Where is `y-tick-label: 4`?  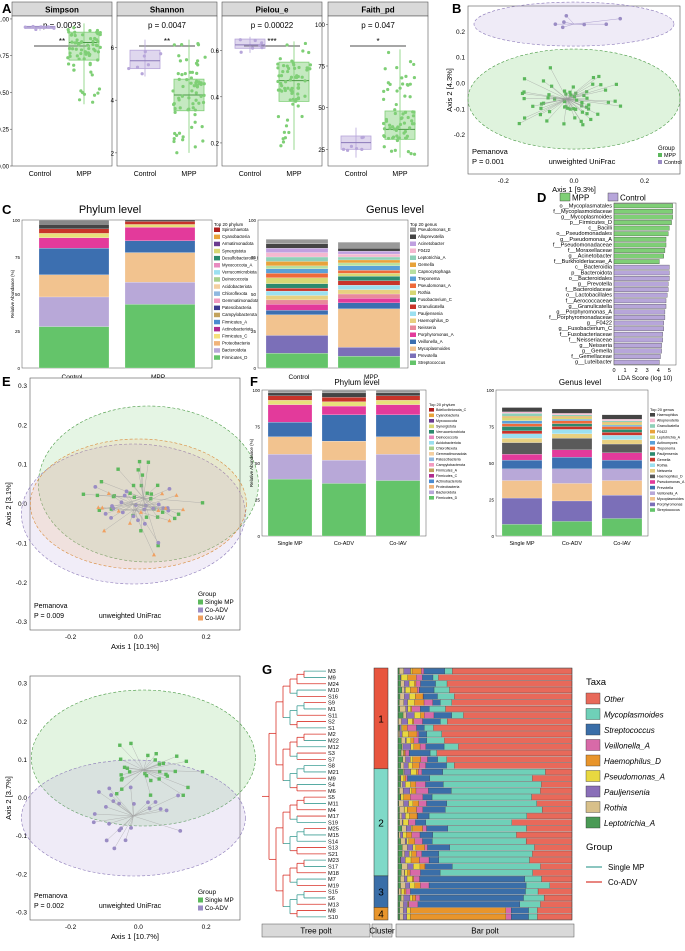
y-tick-label: 4 is located at coordinates (113, 102).